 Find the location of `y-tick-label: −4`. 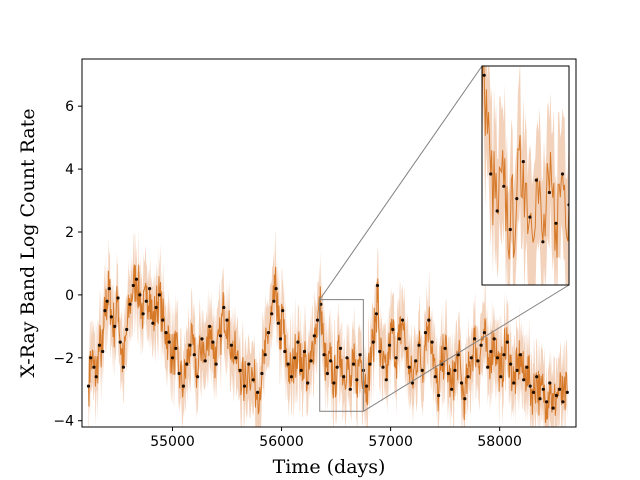

y-tick-label: −4 is located at coordinates (63, 422).